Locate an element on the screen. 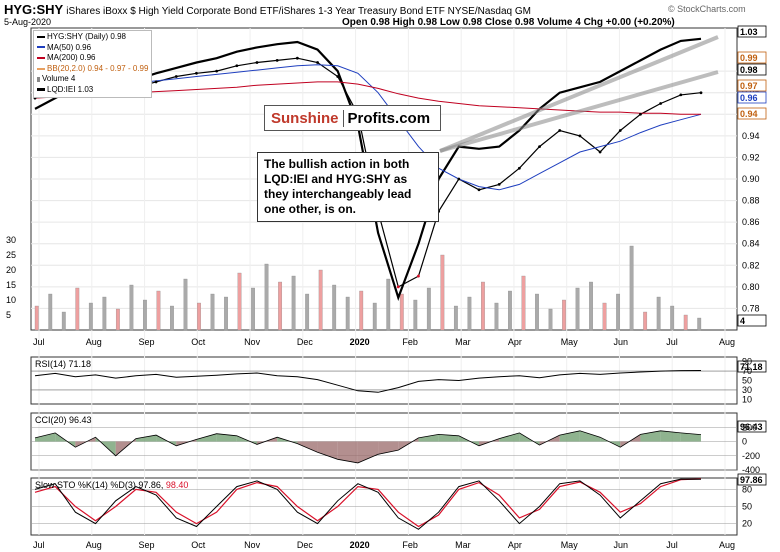 The image size is (780, 552). x-tick-label: Jun is located at coordinates (620, 342).